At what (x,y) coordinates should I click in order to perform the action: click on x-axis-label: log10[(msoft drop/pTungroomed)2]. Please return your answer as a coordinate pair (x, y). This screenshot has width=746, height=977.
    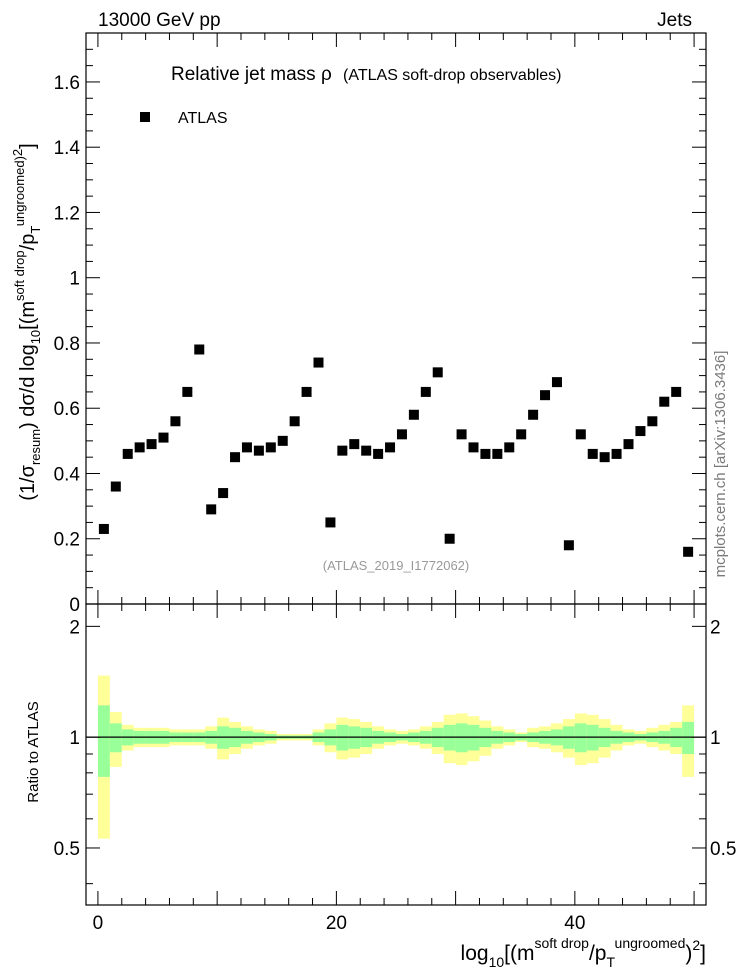
    Looking at the image, I should click on (583, 952).